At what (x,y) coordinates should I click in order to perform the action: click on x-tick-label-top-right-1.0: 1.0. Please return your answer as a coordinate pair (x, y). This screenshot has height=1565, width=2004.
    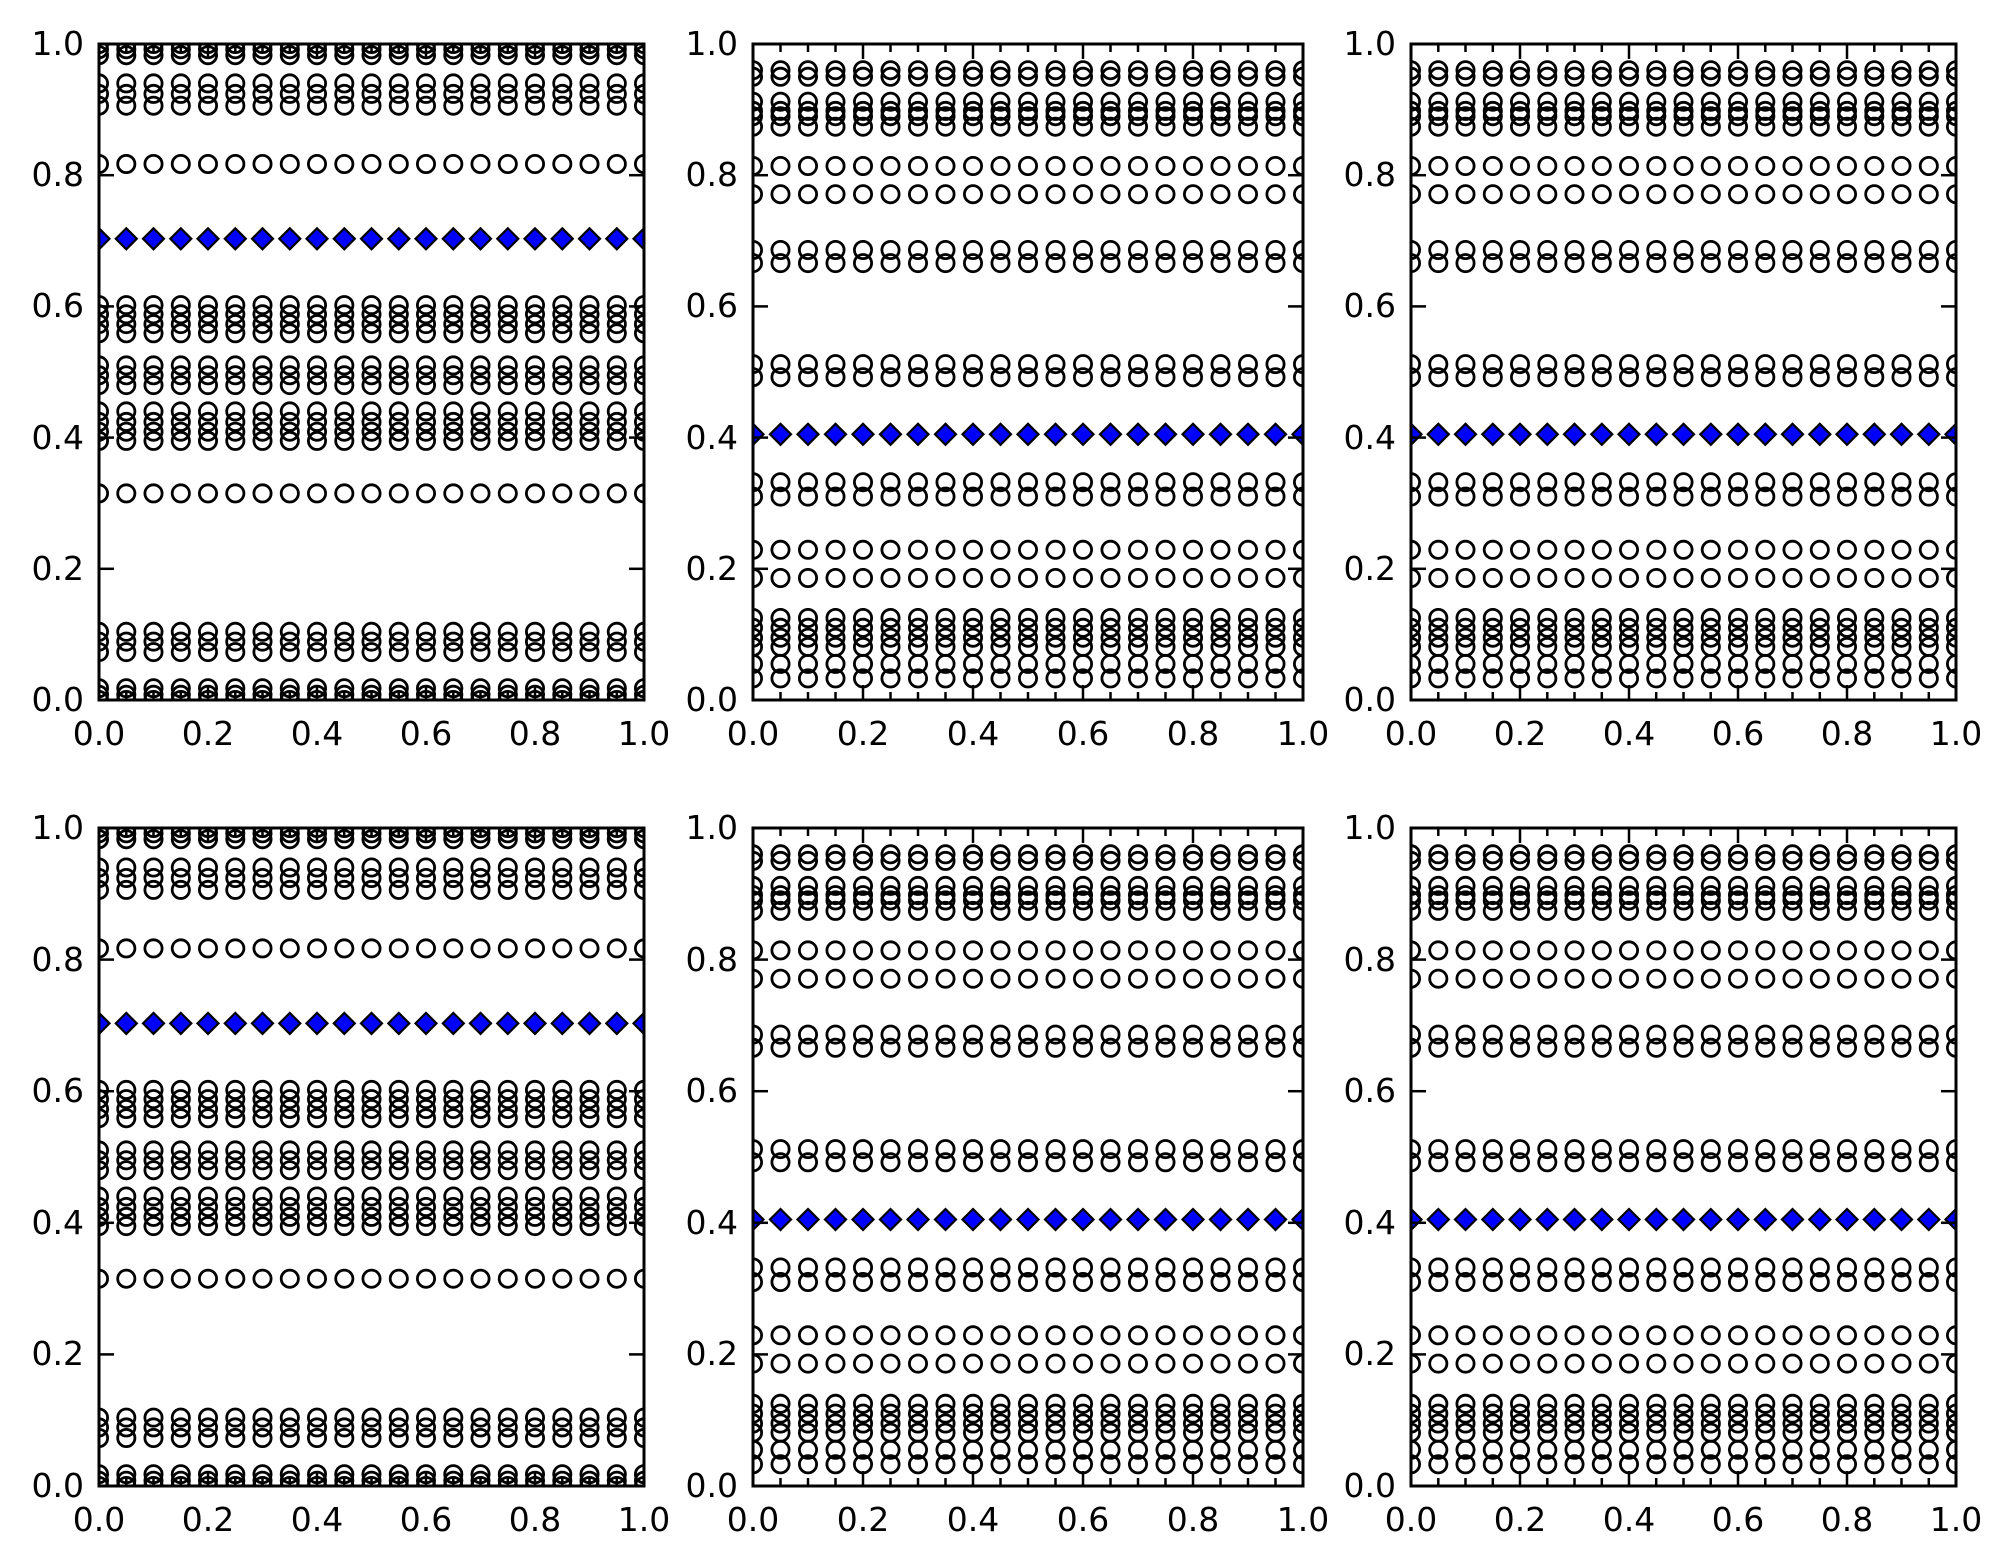
    Looking at the image, I should click on (1956, 733).